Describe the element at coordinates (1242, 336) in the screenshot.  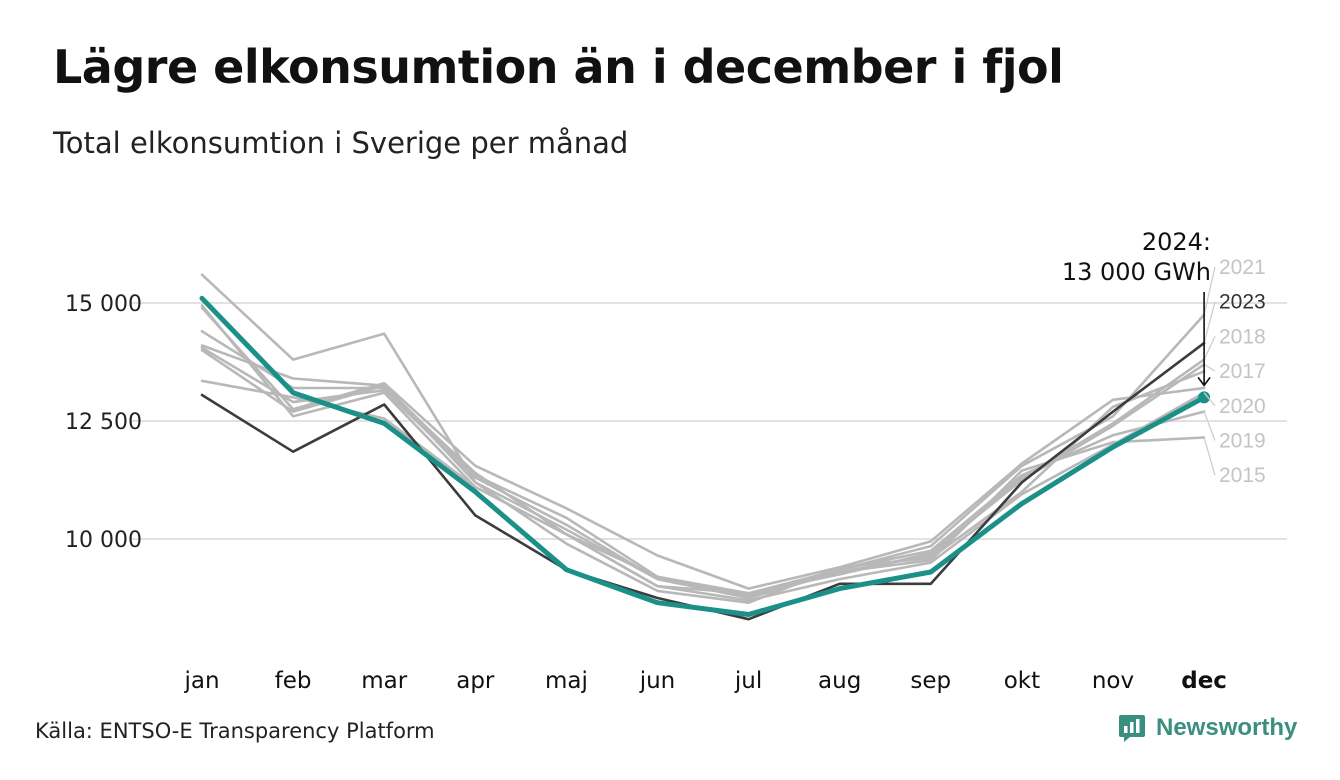
I see `end-label-2018: 2018` at that location.